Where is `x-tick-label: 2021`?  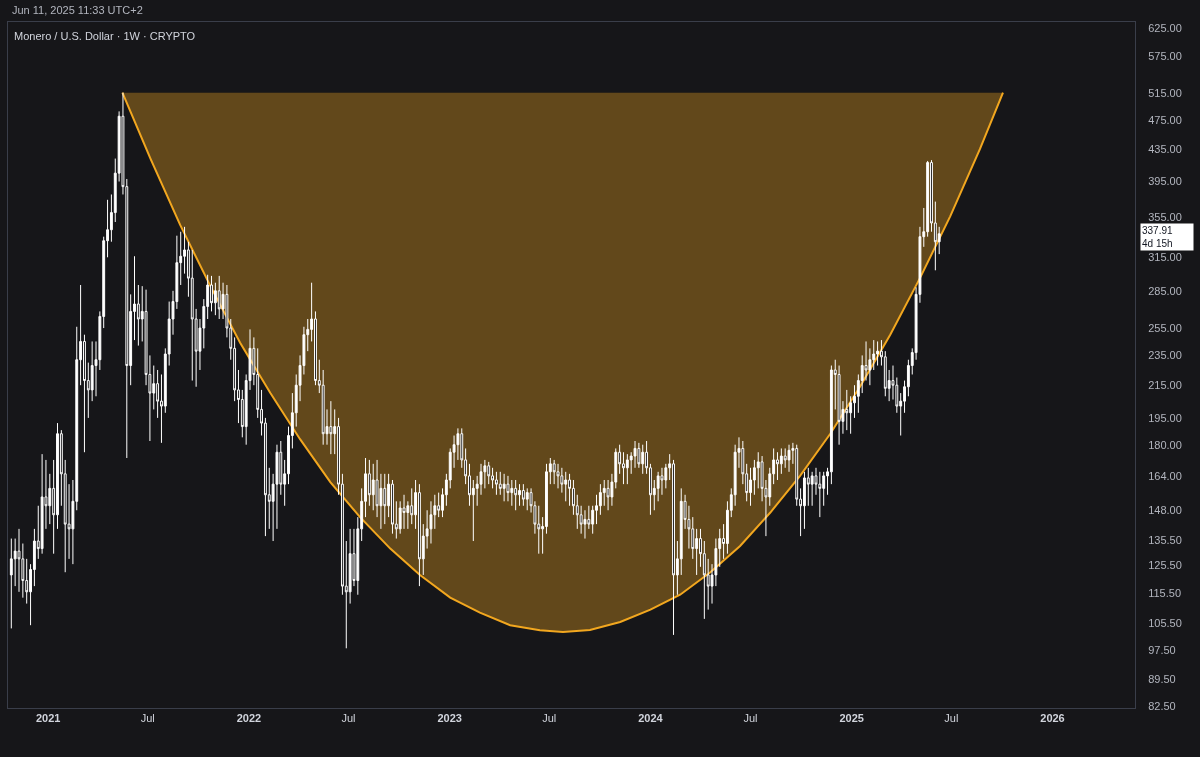 x-tick-label: 2021 is located at coordinates (48, 718).